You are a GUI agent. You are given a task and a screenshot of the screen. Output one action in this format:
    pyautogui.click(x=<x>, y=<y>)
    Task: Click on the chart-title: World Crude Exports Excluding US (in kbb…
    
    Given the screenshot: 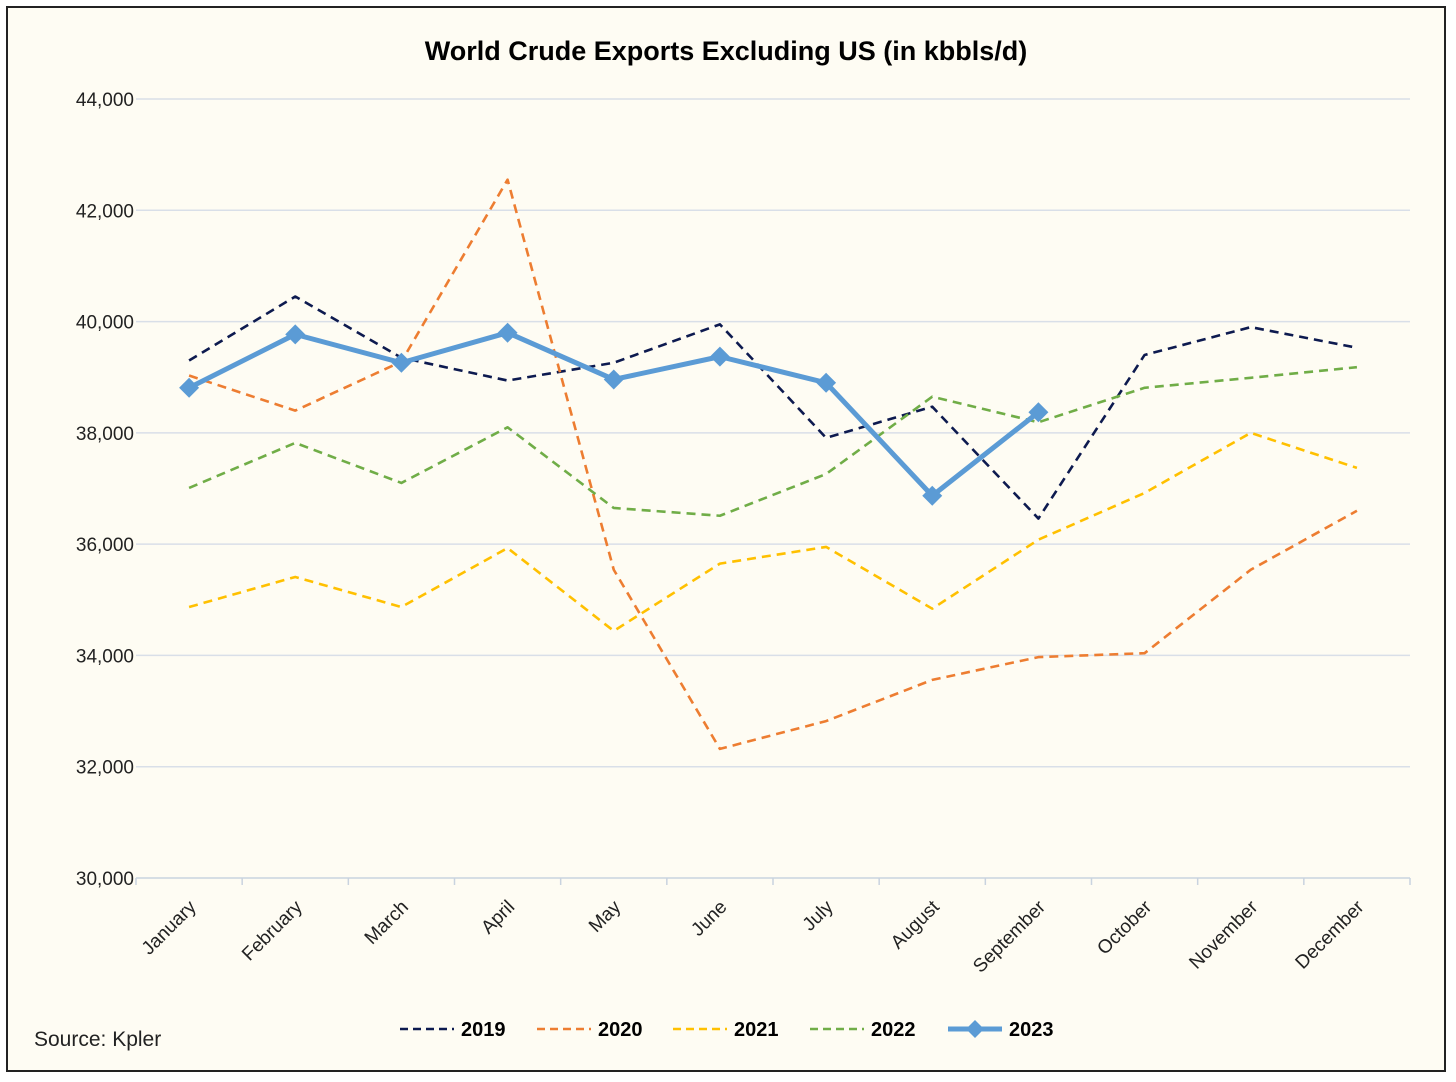 What is the action you would take?
    pyautogui.click(x=726, y=51)
    